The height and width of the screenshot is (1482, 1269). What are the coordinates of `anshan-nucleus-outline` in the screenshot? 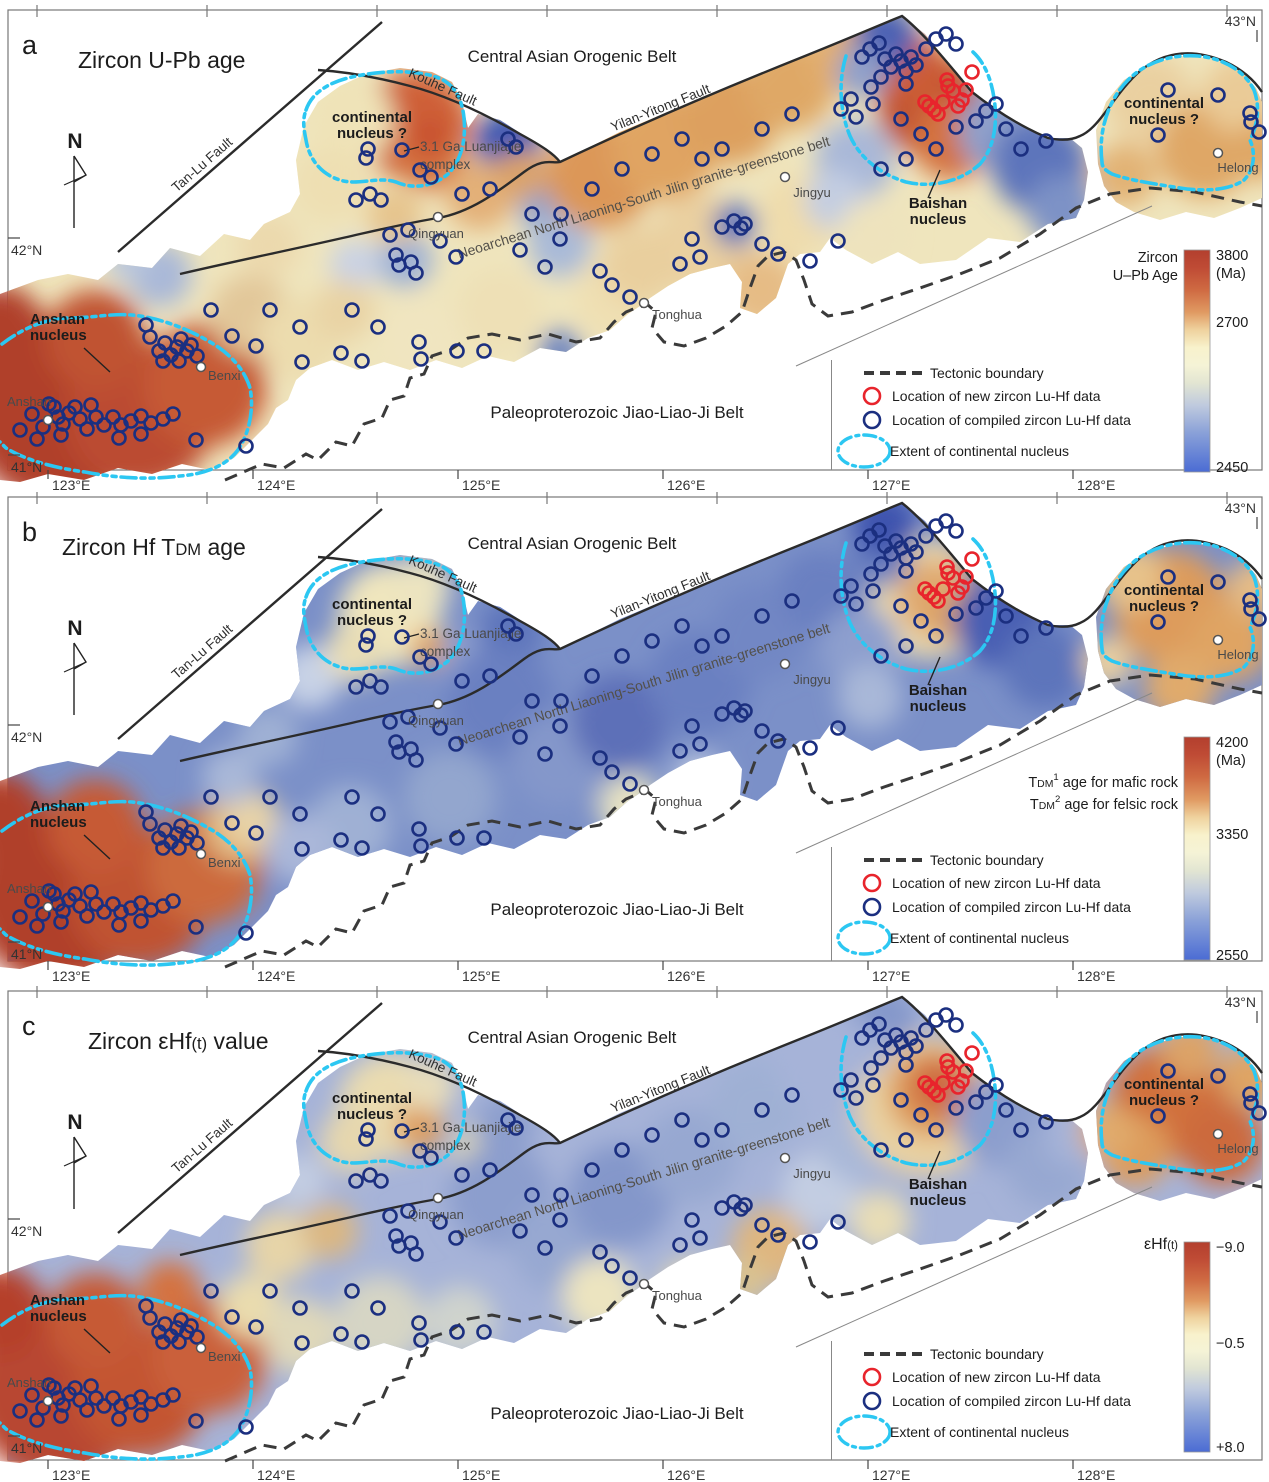 It's located at (127, 1377).